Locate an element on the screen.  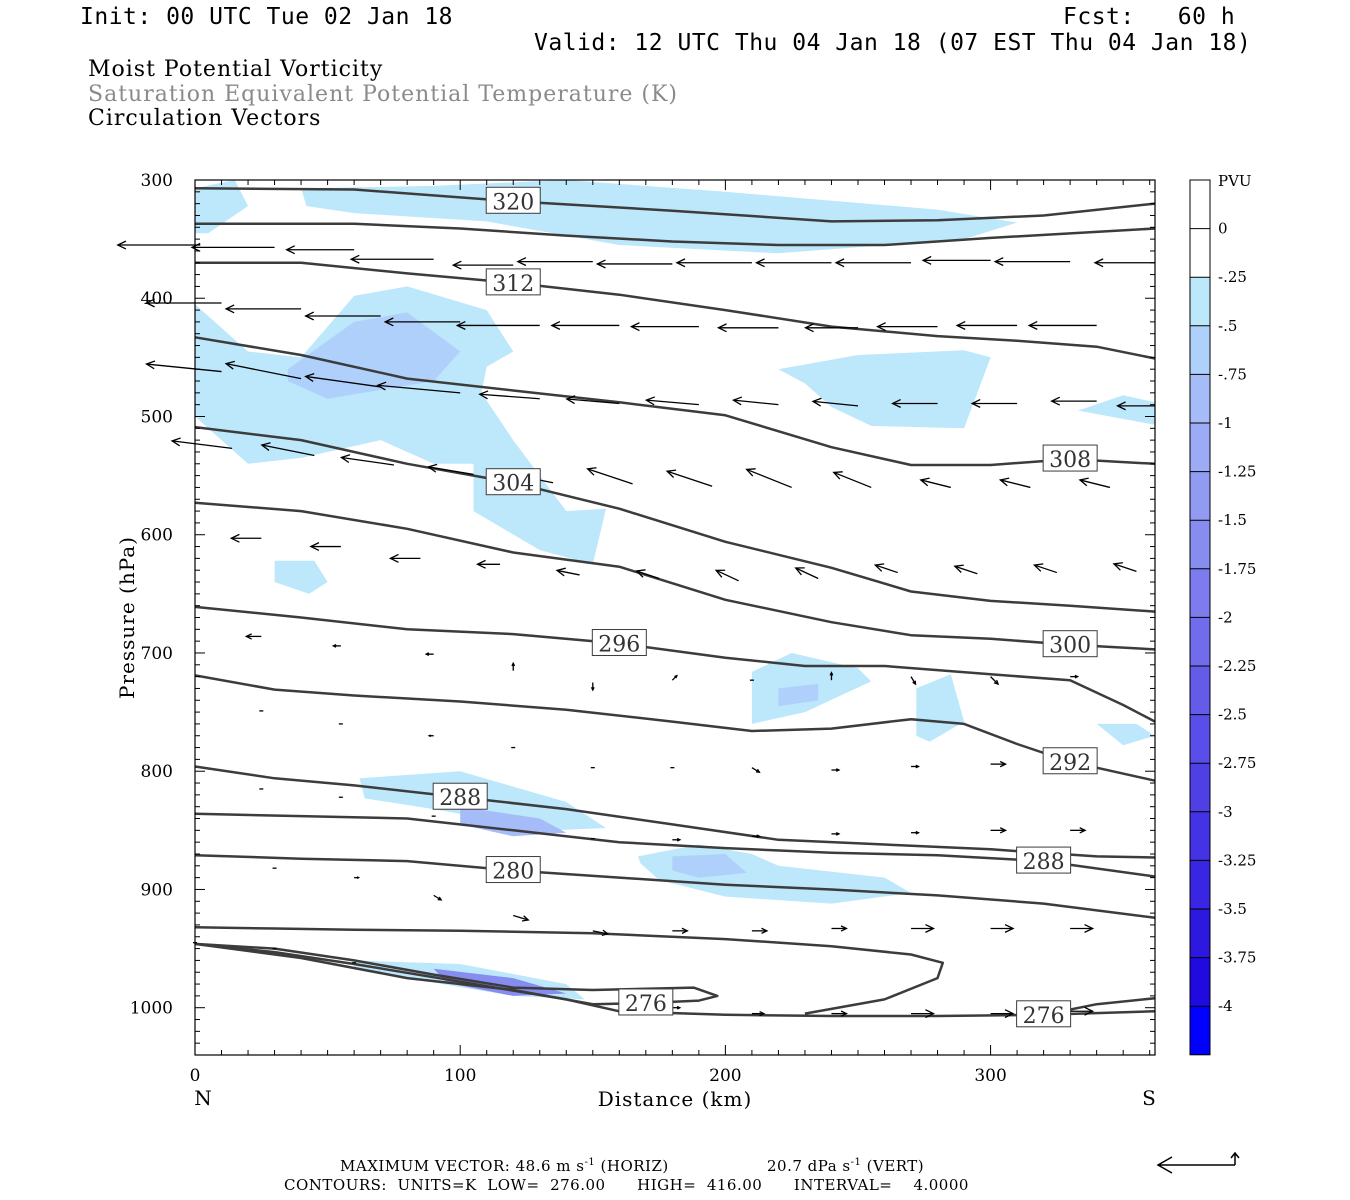
reference-vector-icon is located at coordinates (1198, 1162).